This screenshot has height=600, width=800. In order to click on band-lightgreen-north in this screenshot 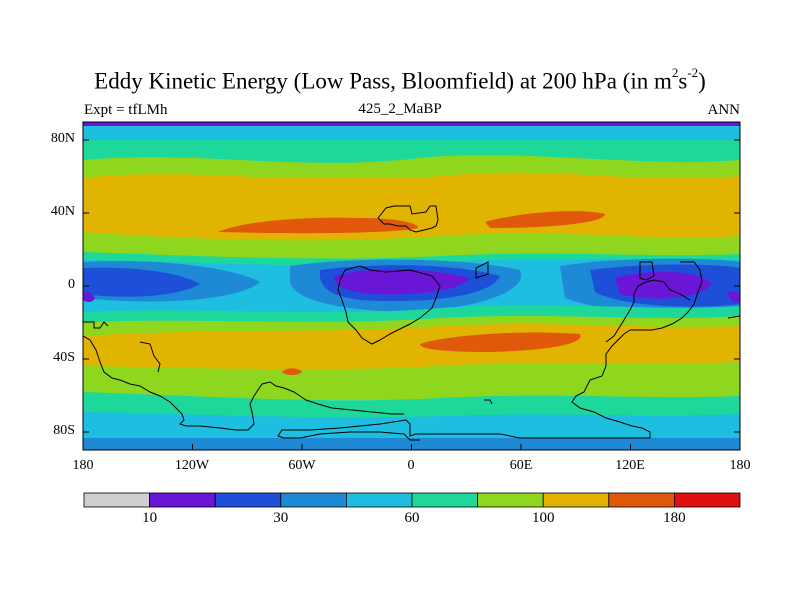, I will do `click(411, 166)`.